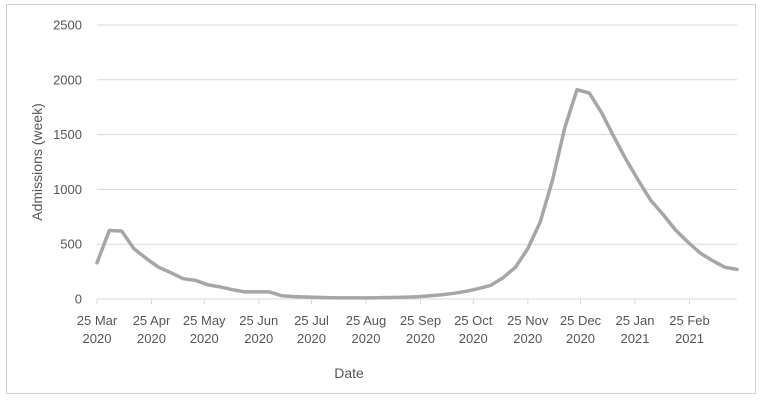 The height and width of the screenshot is (400, 763). Describe the element at coordinates (67, 189) in the screenshot. I see `y-tick-label: 1000` at that location.